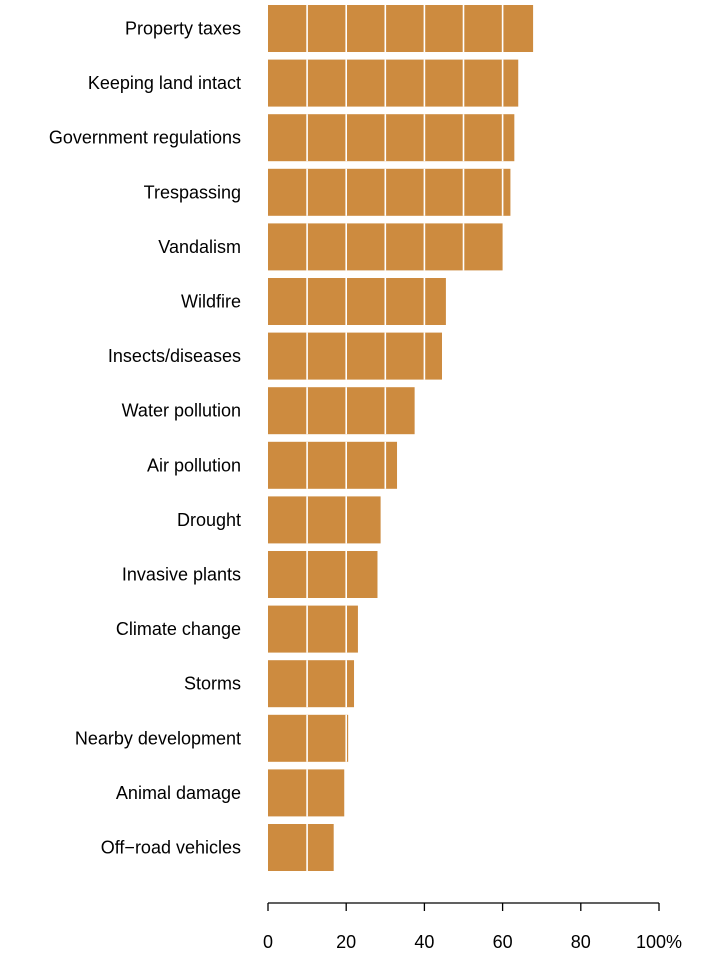  What do you see at coordinates (346, 942) in the screenshot?
I see `x-tick-label: 20` at bounding box center [346, 942].